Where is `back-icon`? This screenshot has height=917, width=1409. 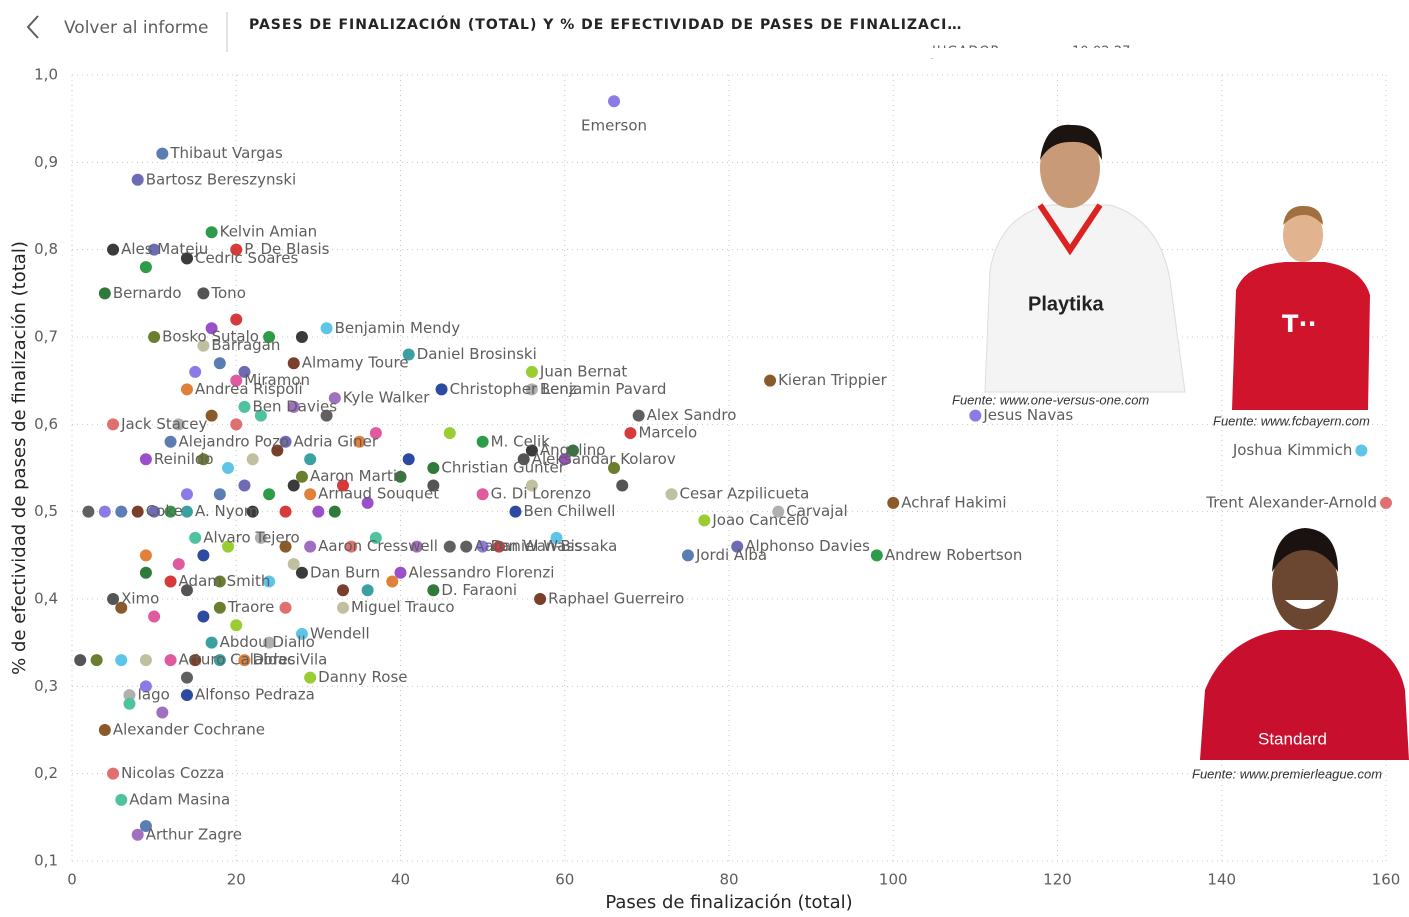 back-icon is located at coordinates (32, 27).